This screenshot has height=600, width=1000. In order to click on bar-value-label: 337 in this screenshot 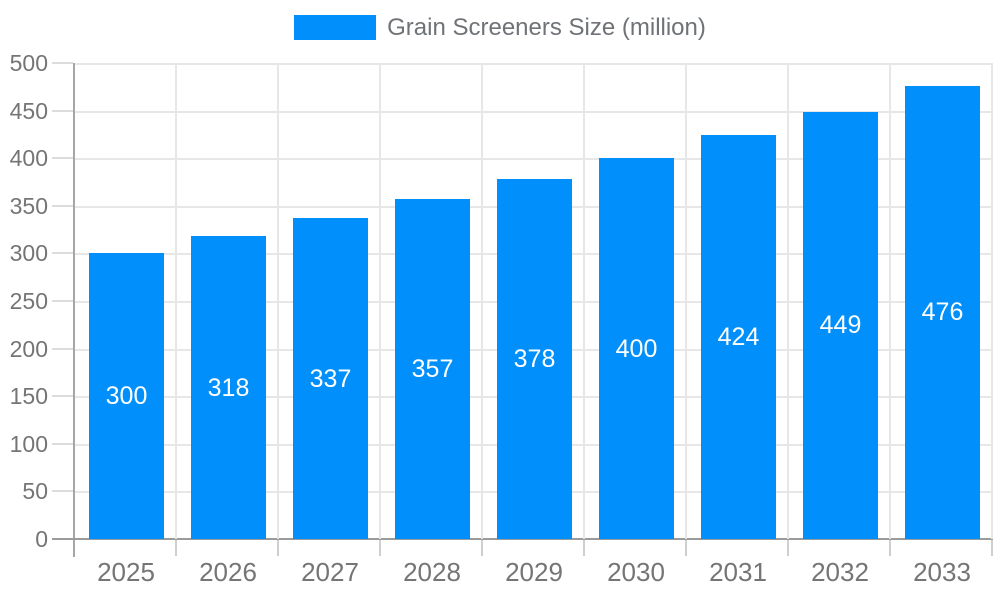, I will do `click(330, 379)`.